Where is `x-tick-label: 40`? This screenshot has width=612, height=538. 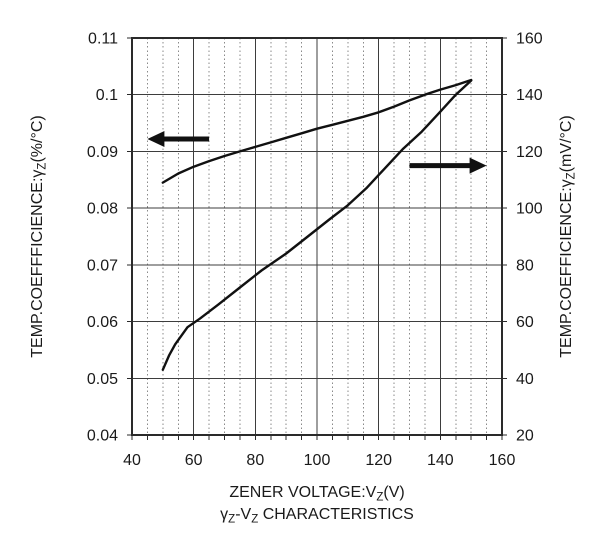 x-tick-label: 40 is located at coordinates (132, 460).